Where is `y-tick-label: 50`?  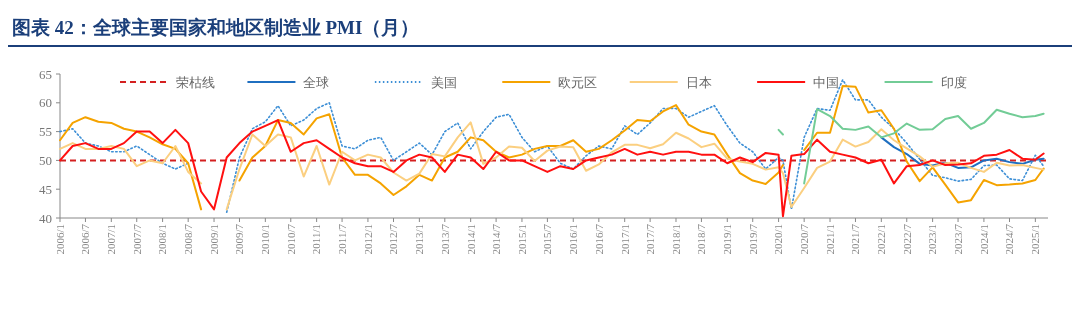
y-tick-label: 50 is located at coordinates (45, 160).